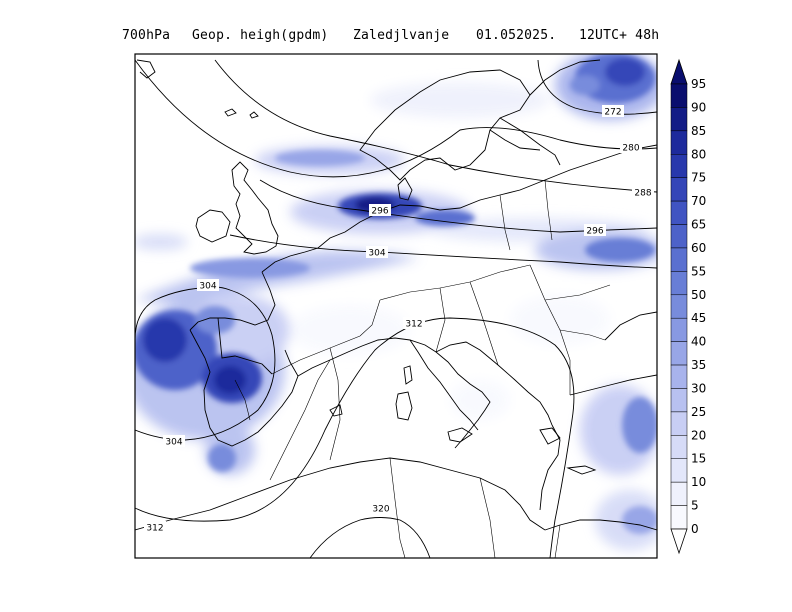 Image resolution: width=792 pixels, height=612 pixels. I want to click on svg-text: 272, so click(612, 113).